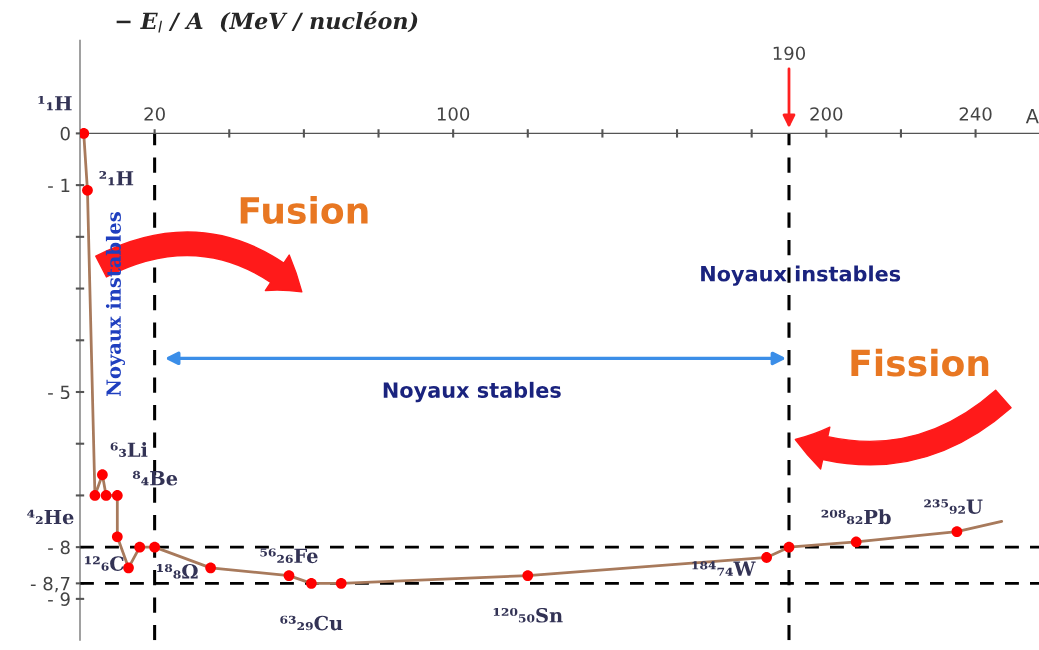  What do you see at coordinates (856, 517) in the screenshot?
I see `annotation: ²⁰⁸₈₂Pb` at bounding box center [856, 517].